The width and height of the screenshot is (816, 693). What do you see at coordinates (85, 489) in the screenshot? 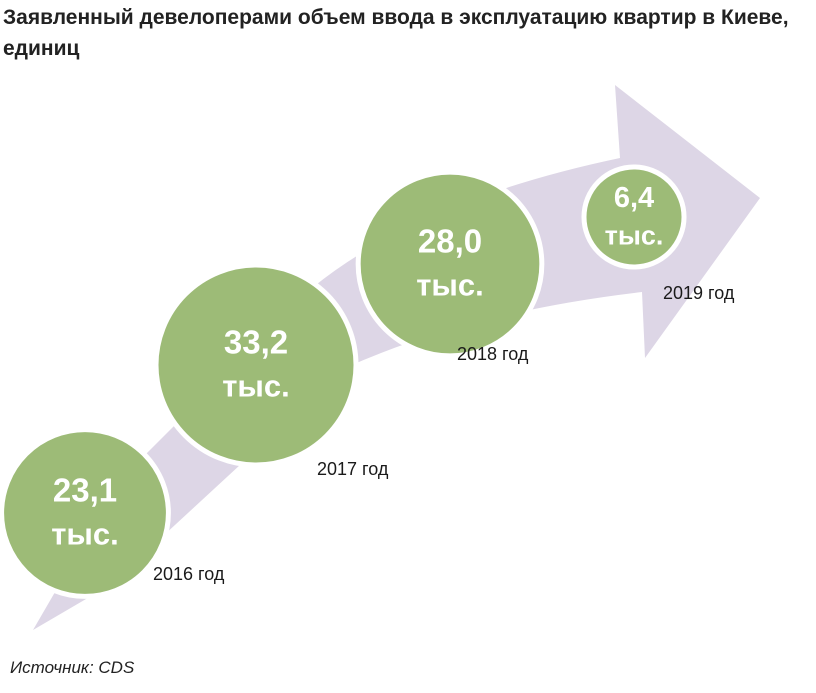
I see `bubble-value-0: 23,1` at bounding box center [85, 489].